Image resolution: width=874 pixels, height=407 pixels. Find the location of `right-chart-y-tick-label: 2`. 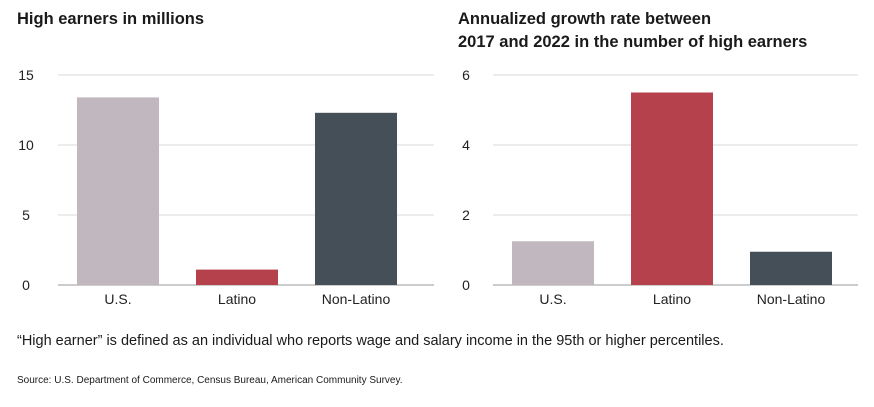

right-chart-y-tick-label: 2 is located at coordinates (466, 215).